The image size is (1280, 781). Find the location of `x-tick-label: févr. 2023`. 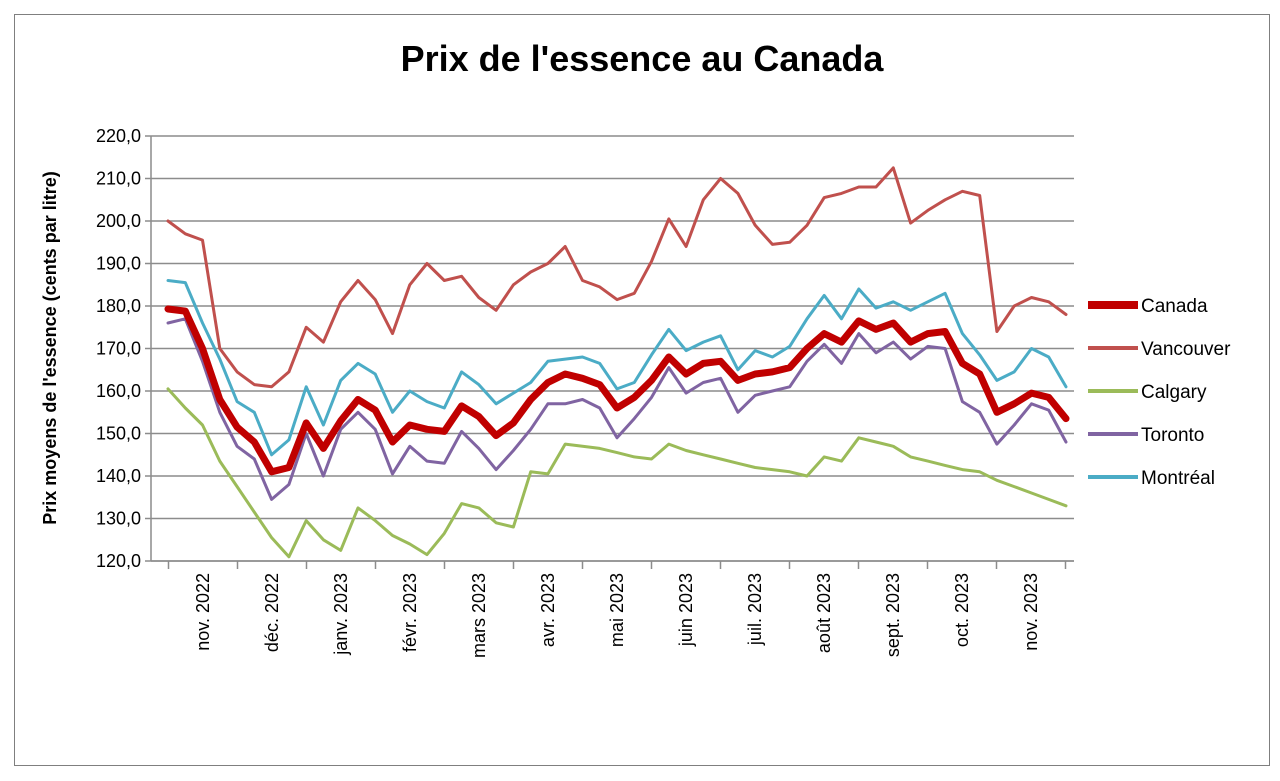

x-tick-label: févr. 2023 is located at coordinates (410, 612).